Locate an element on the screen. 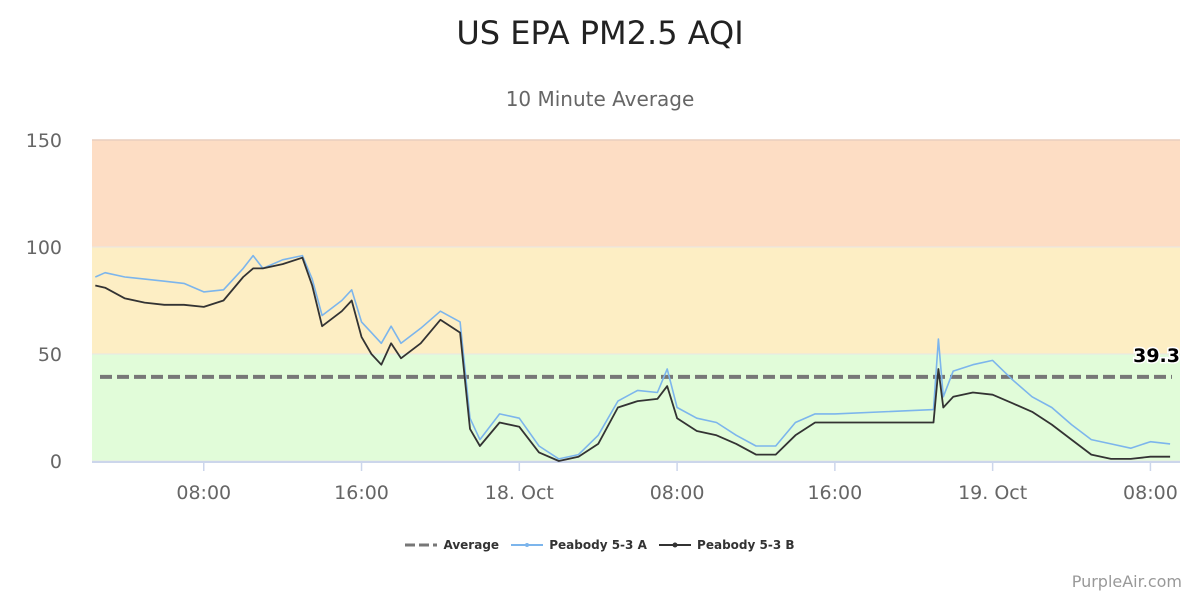  average-label: 39.3 is located at coordinates (1156, 356).